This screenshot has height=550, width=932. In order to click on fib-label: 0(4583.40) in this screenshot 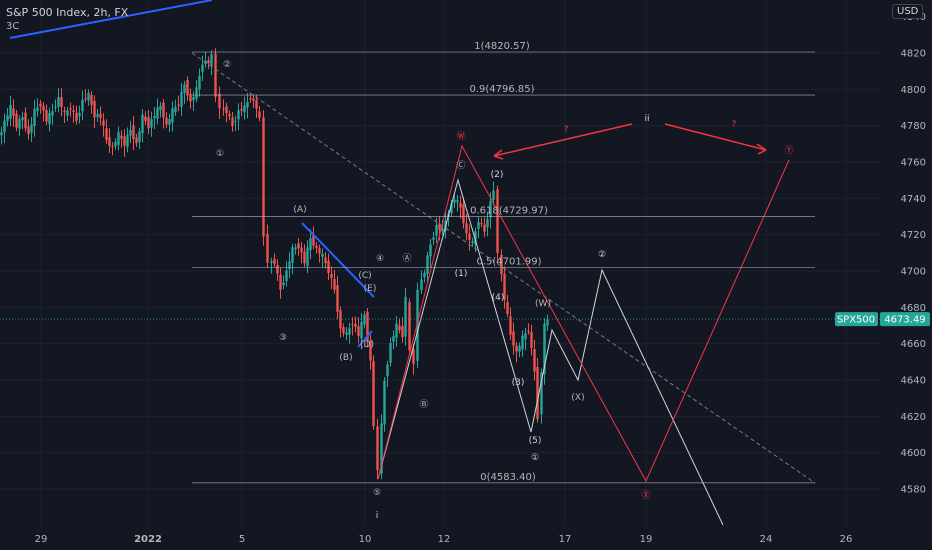, I will do `click(508, 477)`.